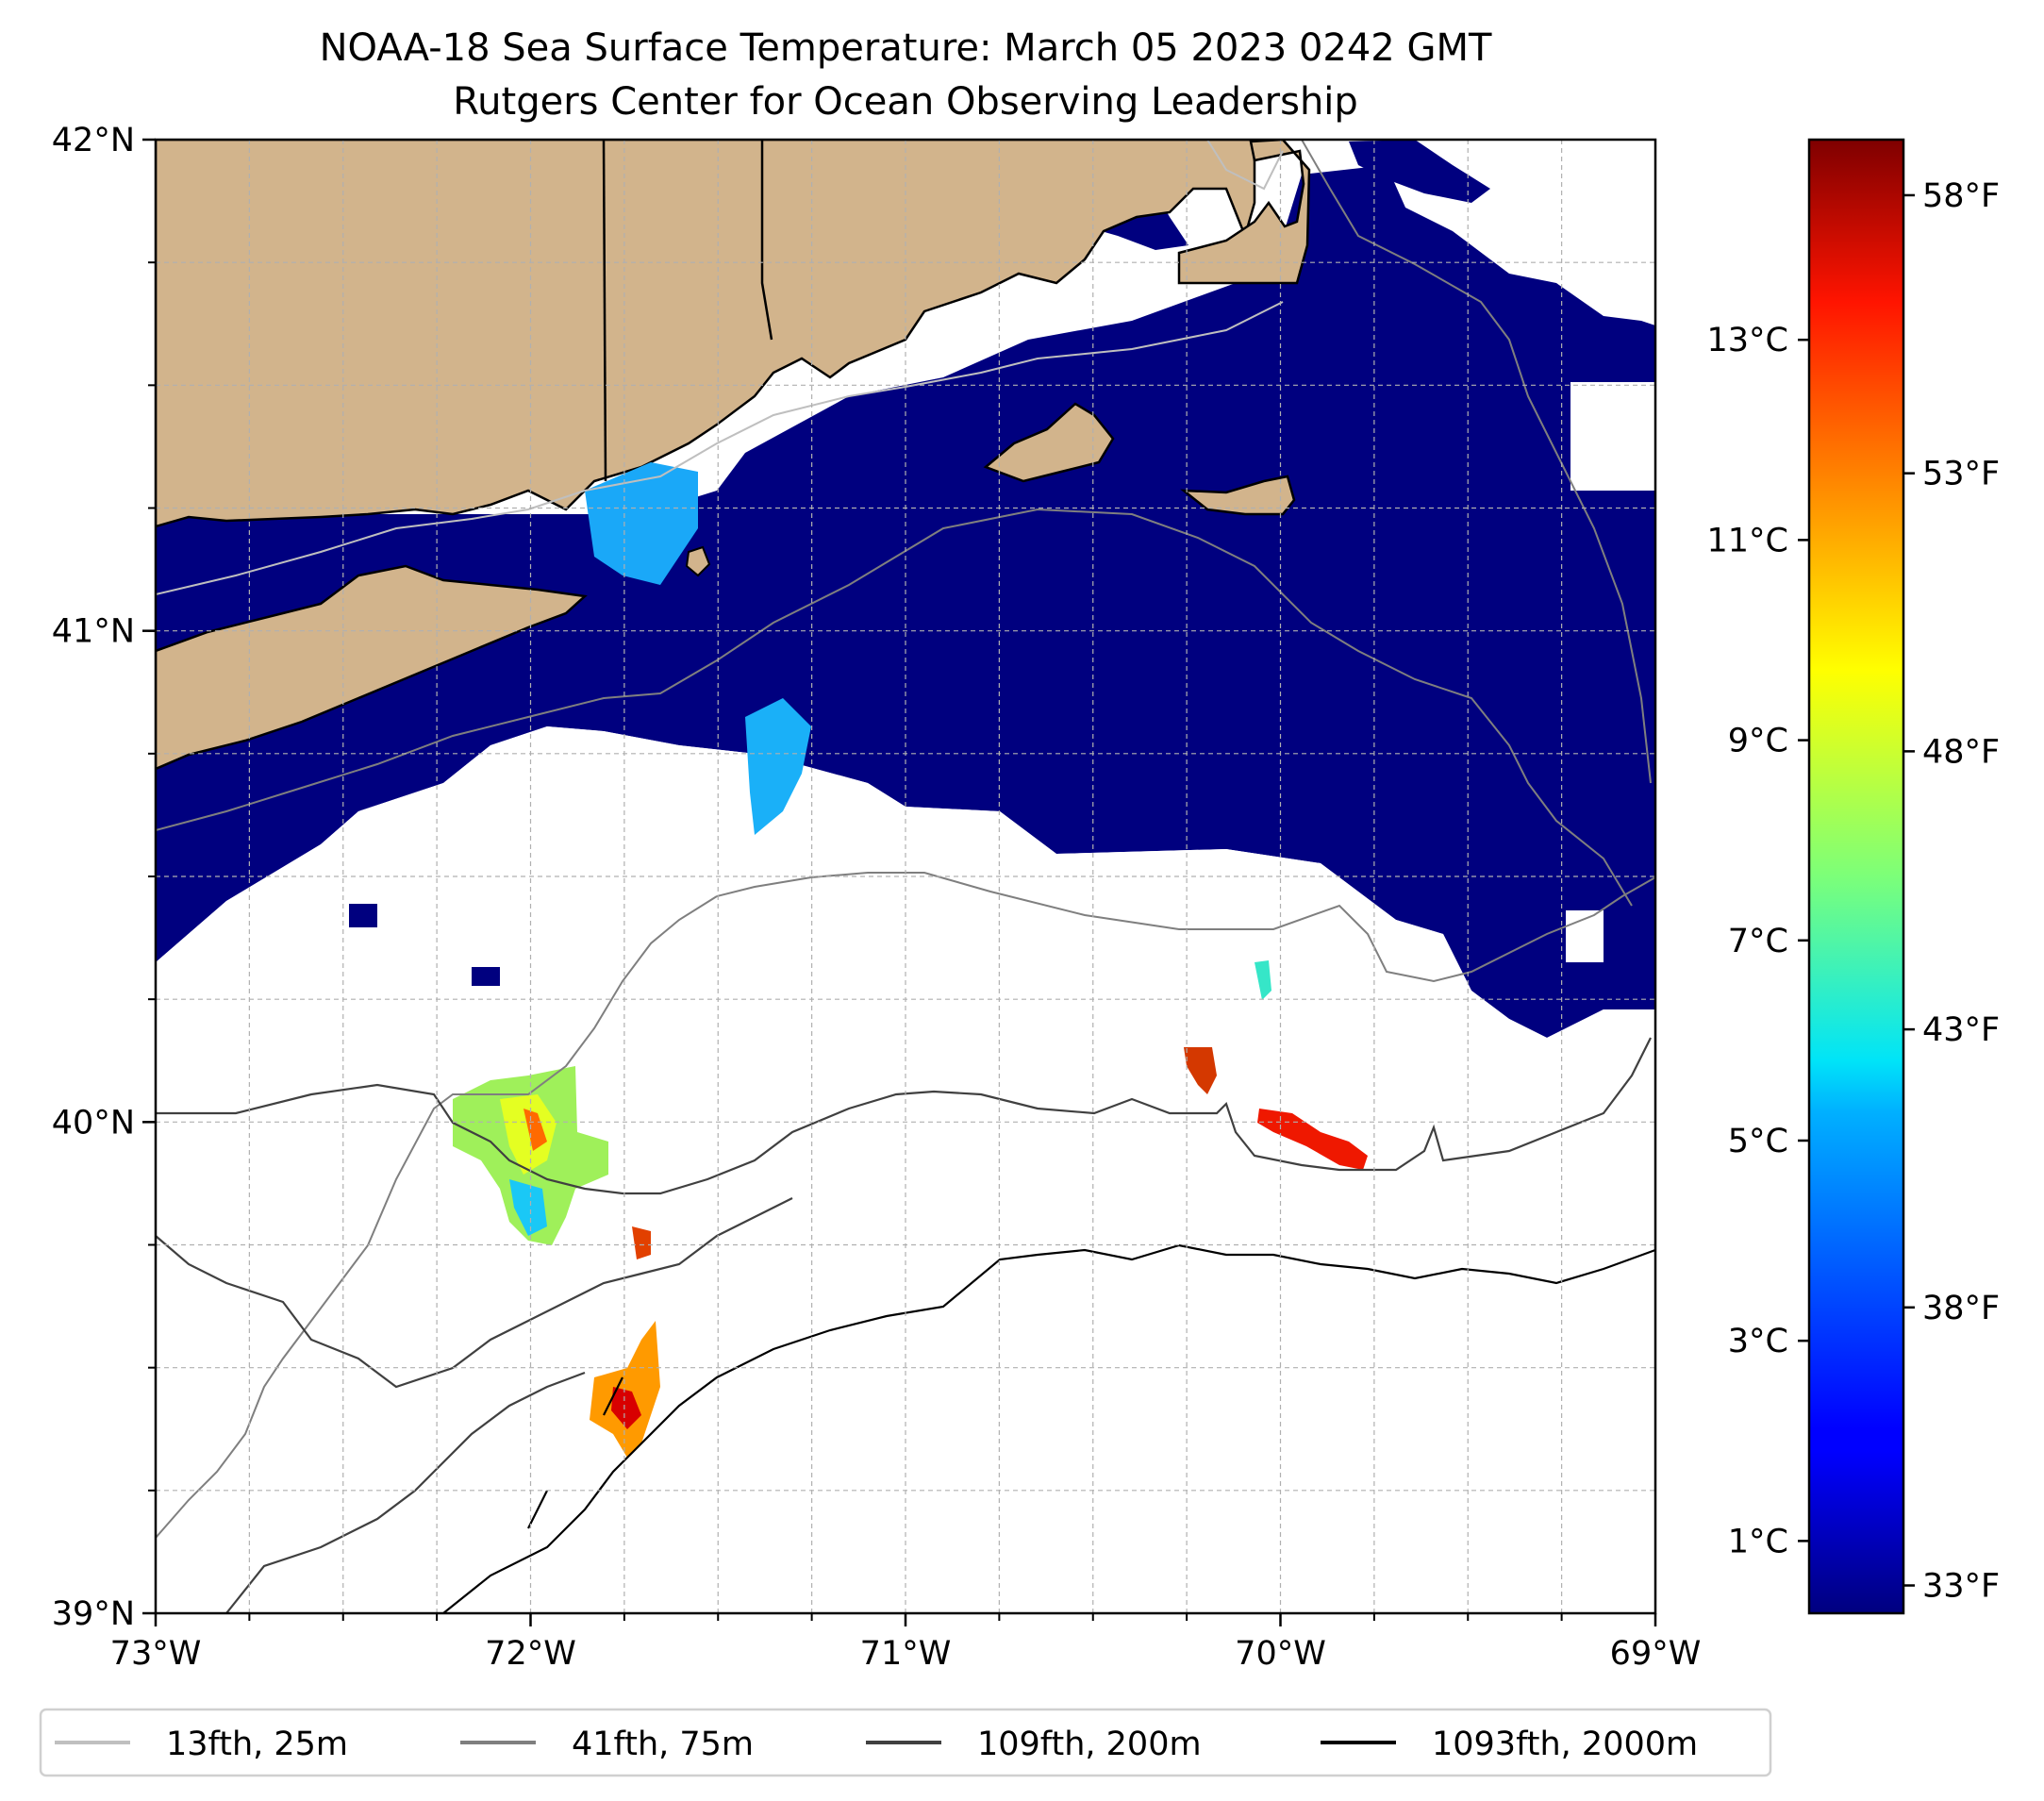 This screenshot has width=2044, height=1801. What do you see at coordinates (1961, 752) in the screenshot?
I see `colorbar-f-label: 48°F` at bounding box center [1961, 752].